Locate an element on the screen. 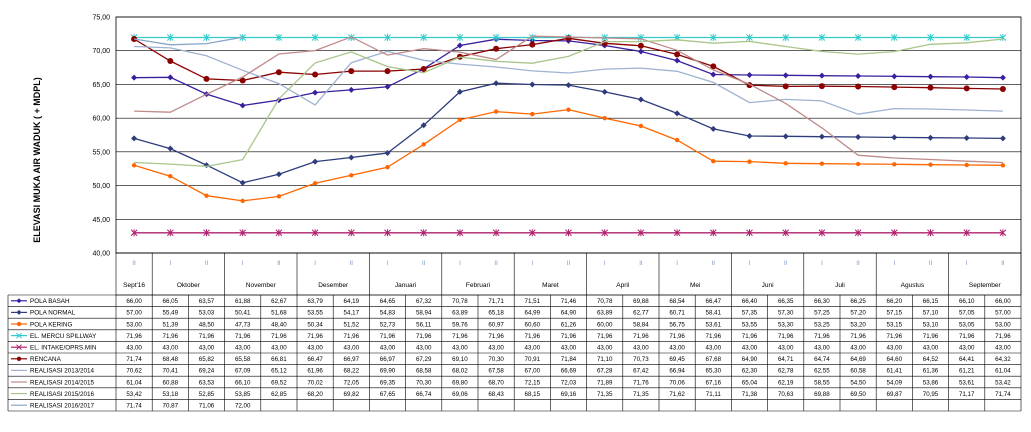  data-label: 67,65 is located at coordinates (388, 394).